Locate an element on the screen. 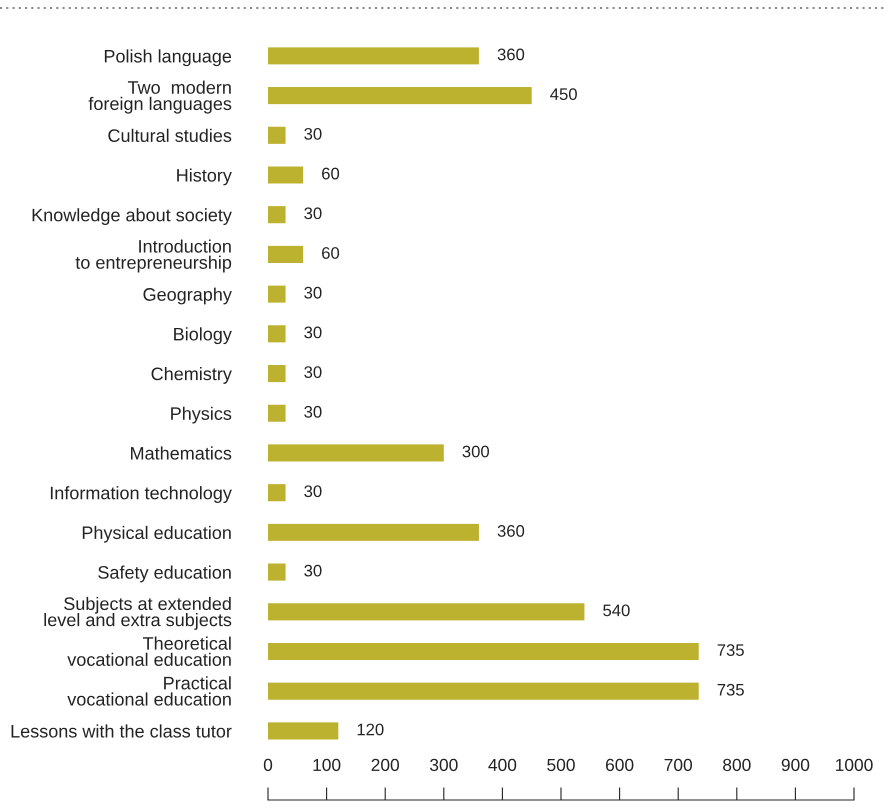  y-tick-label: Biology is located at coordinates (203, 335).